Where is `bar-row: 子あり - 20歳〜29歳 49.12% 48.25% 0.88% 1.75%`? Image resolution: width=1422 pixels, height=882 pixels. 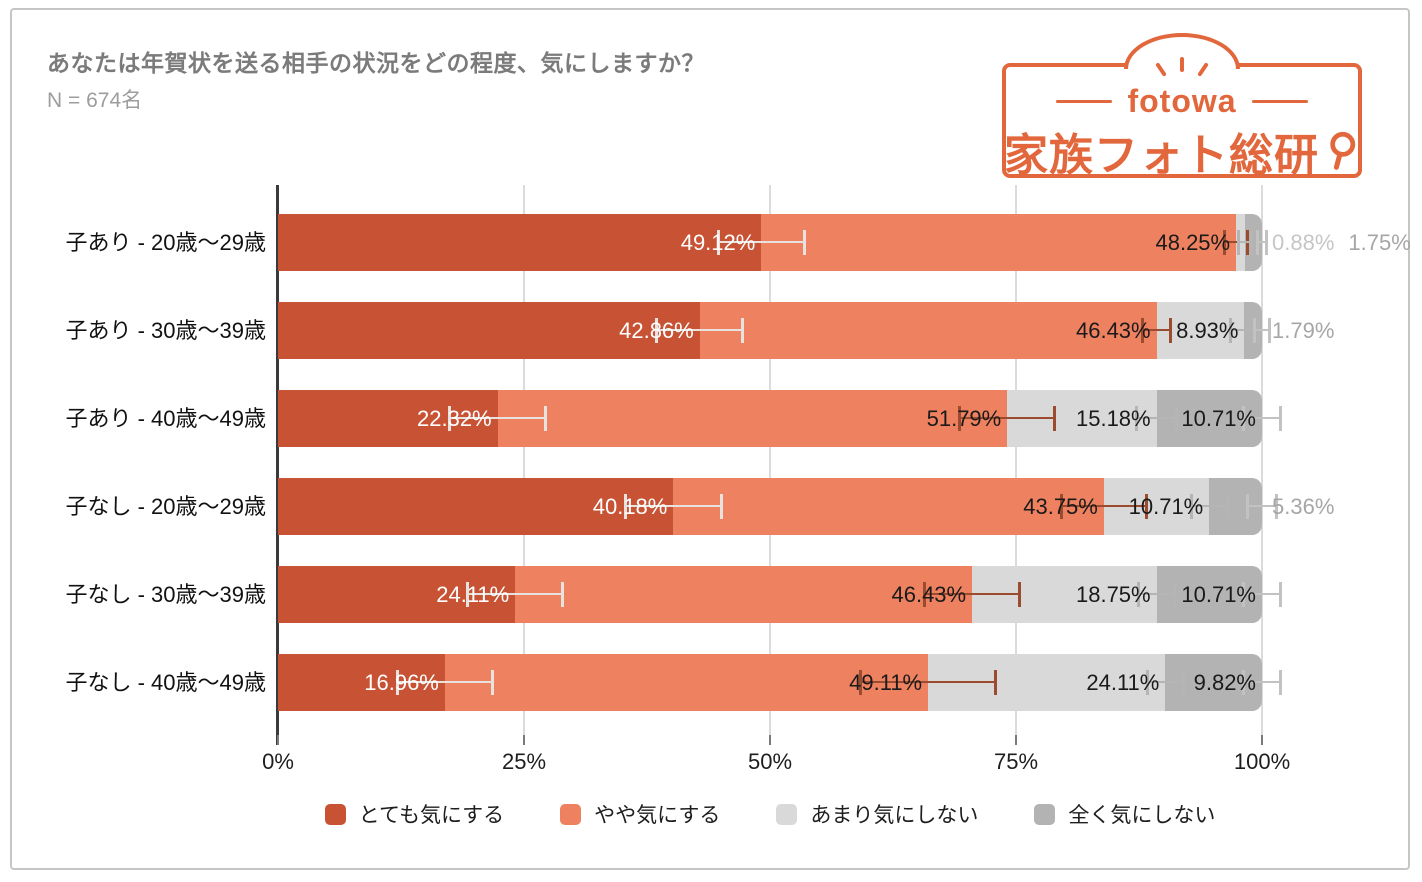 bar-row: 子あり - 20歳〜29歳 49.12% 48.25% 0.88% 1.75% is located at coordinates (738, 242).